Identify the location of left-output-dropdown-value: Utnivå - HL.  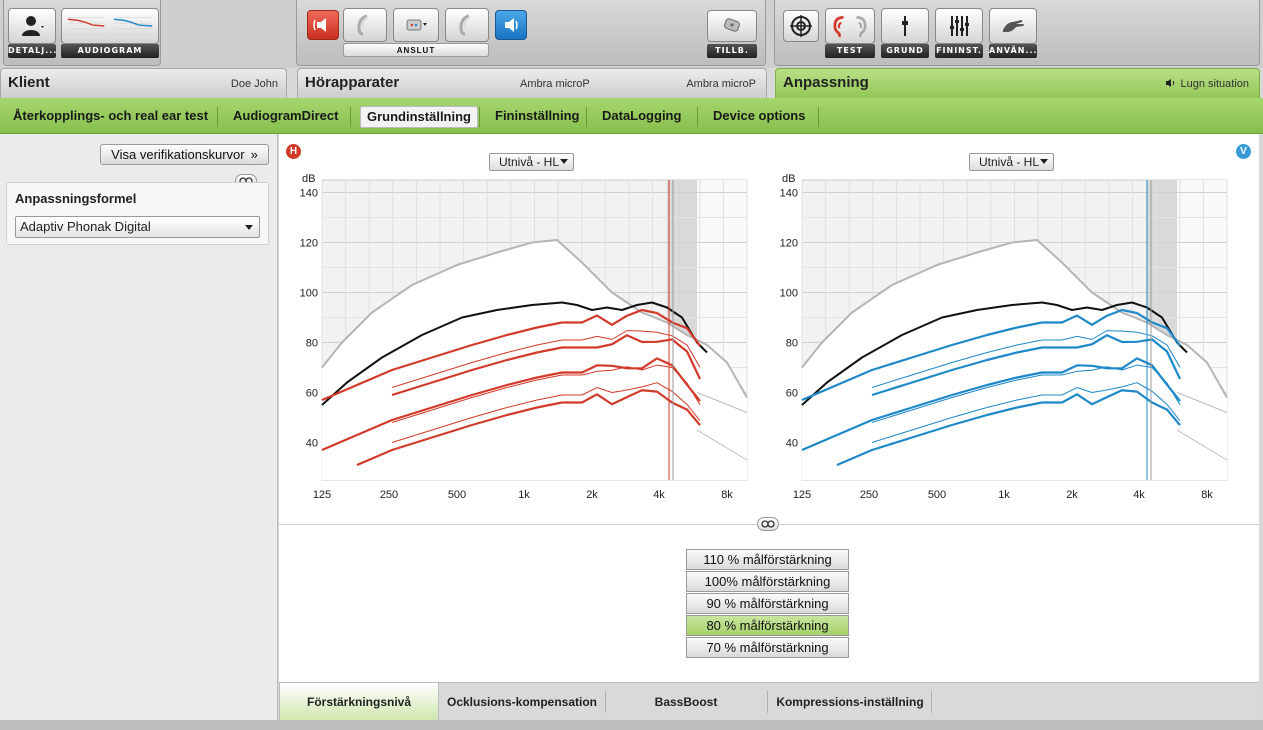
(1009, 162).